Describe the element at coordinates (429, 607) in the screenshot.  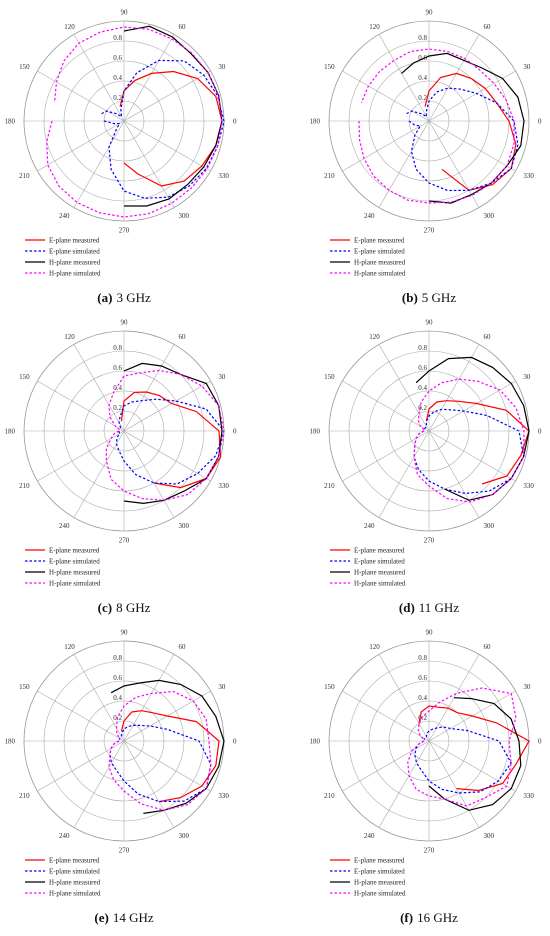
I see `caption: (d) 11 GHz` at that location.